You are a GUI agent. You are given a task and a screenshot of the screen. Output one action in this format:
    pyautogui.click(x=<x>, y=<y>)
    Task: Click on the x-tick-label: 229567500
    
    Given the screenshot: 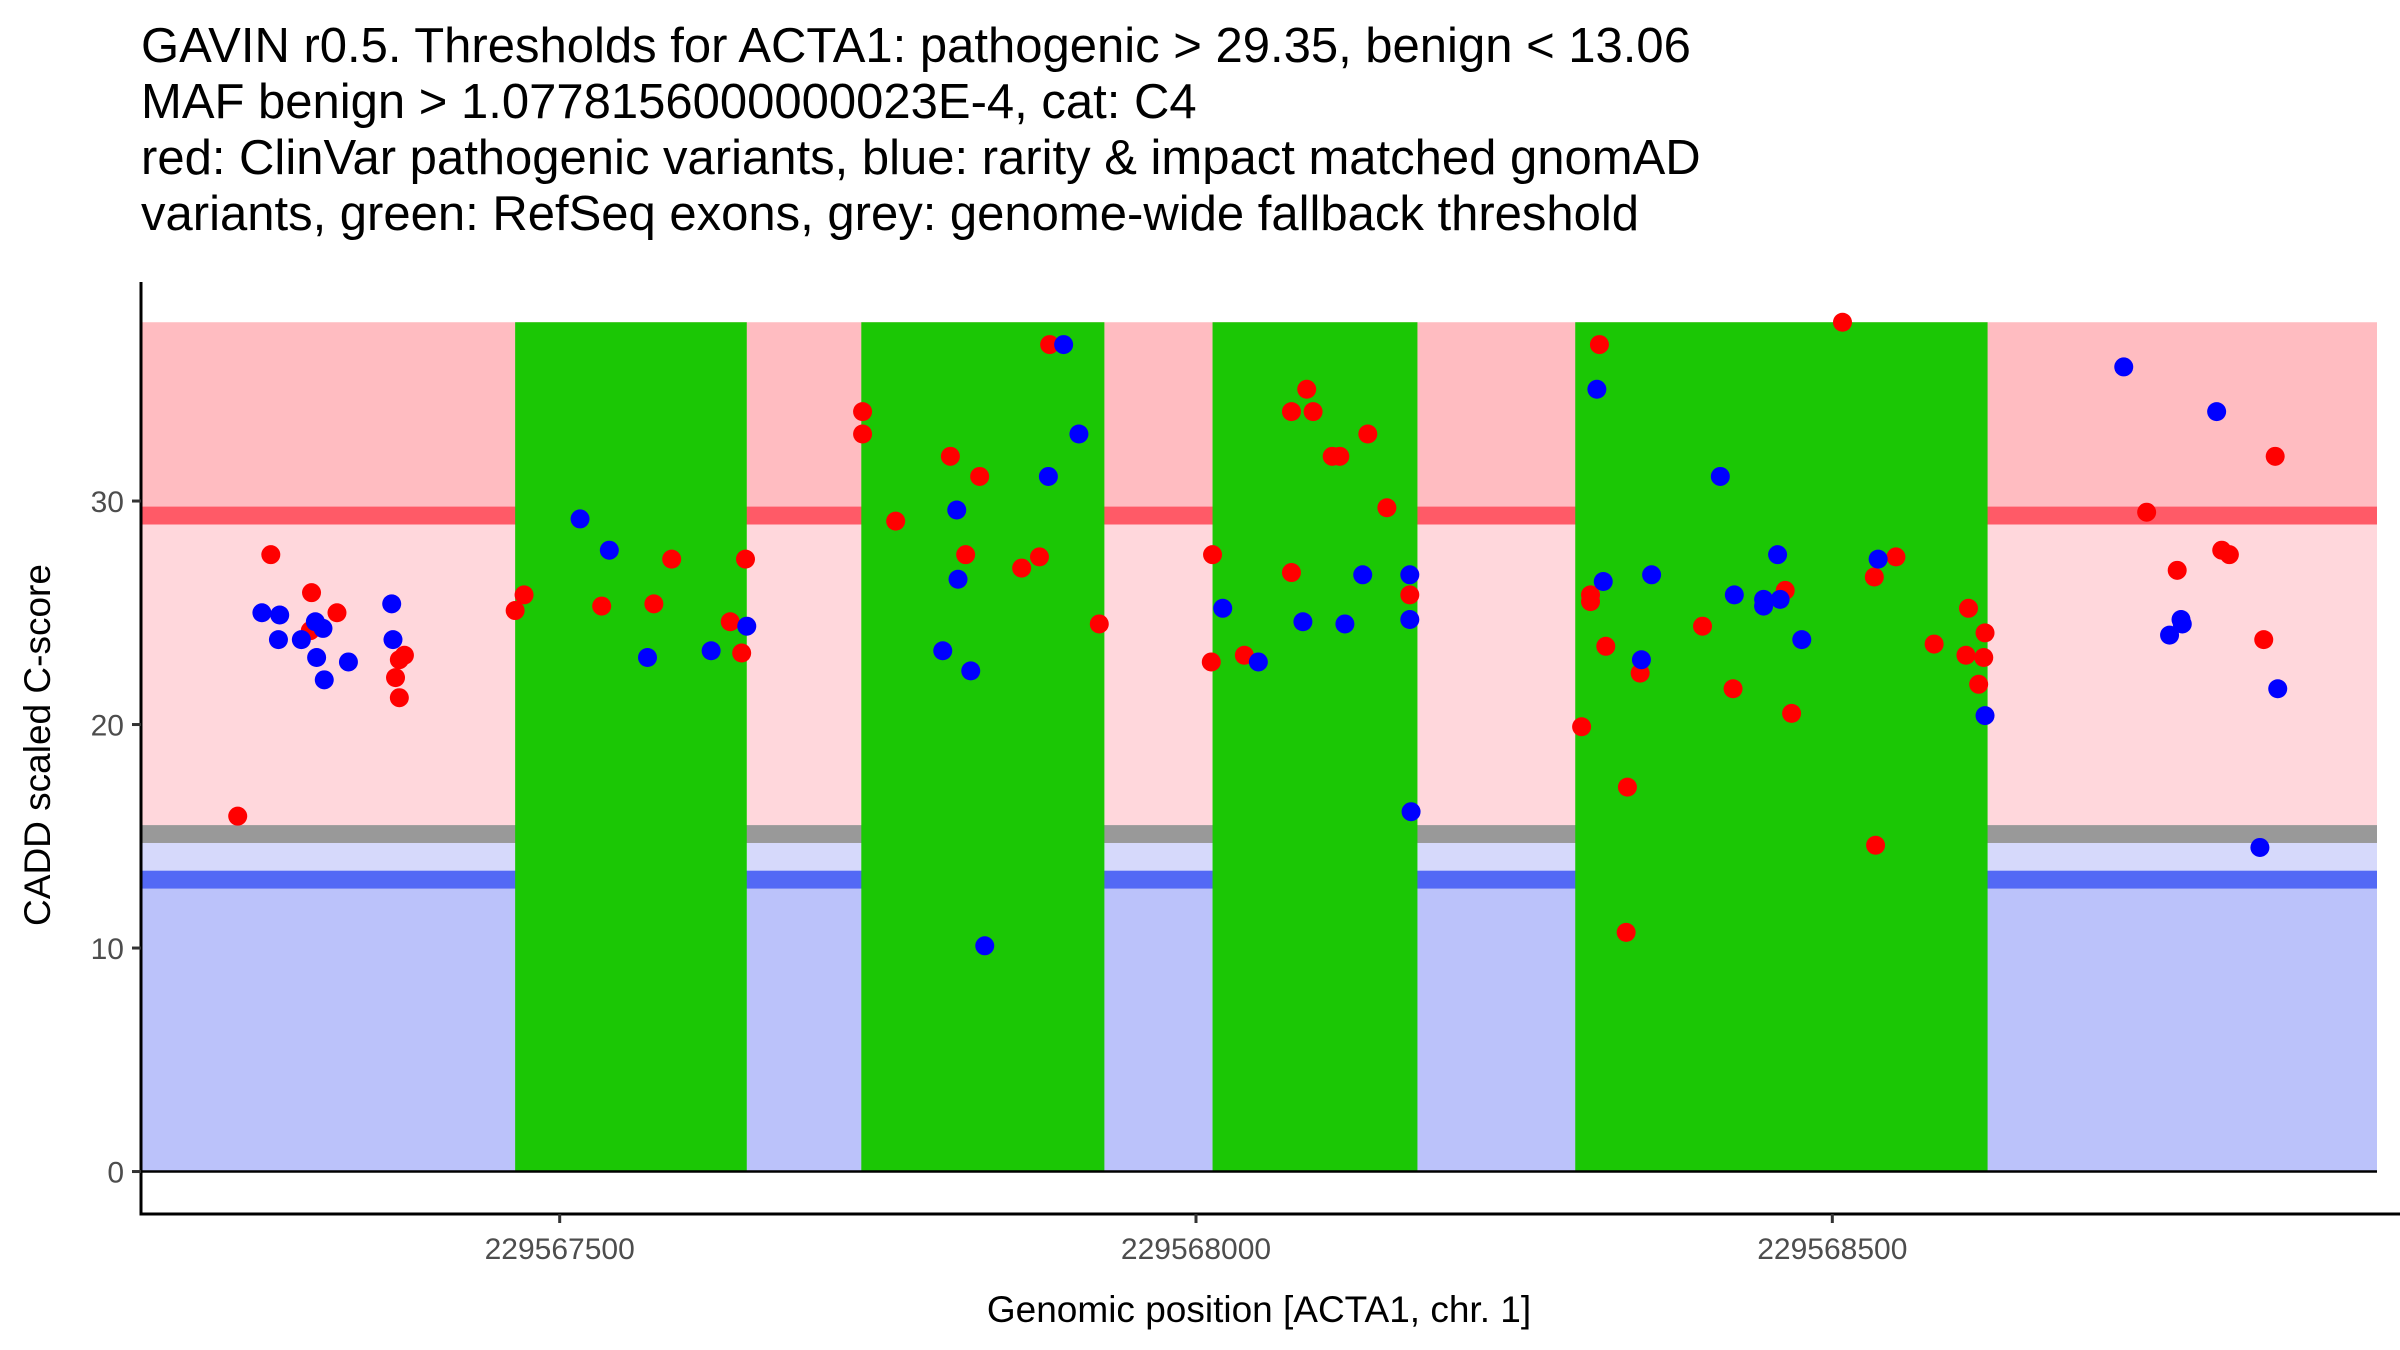 What is the action you would take?
    pyautogui.click(x=560, y=1249)
    